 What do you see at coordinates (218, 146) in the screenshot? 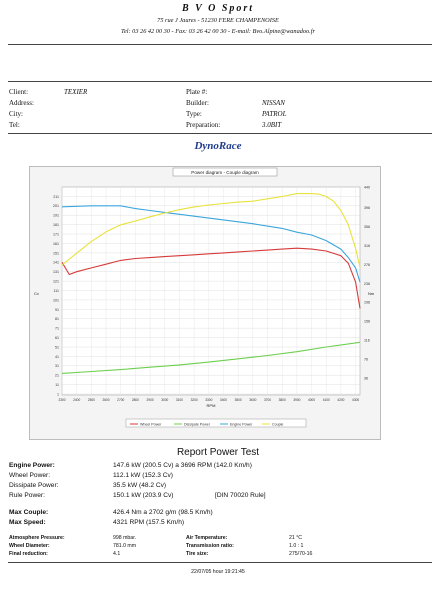
I see `dyno-title: DynoRace` at bounding box center [218, 146].